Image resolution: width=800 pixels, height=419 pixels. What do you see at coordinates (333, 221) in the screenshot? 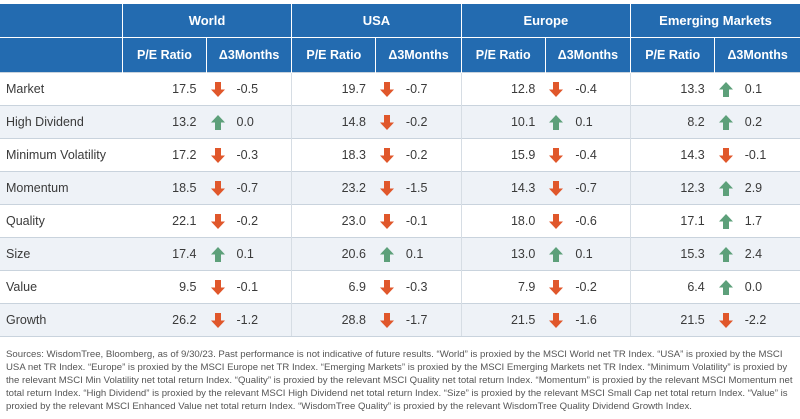
I see `pe-ratio-usa: 23.0` at bounding box center [333, 221].